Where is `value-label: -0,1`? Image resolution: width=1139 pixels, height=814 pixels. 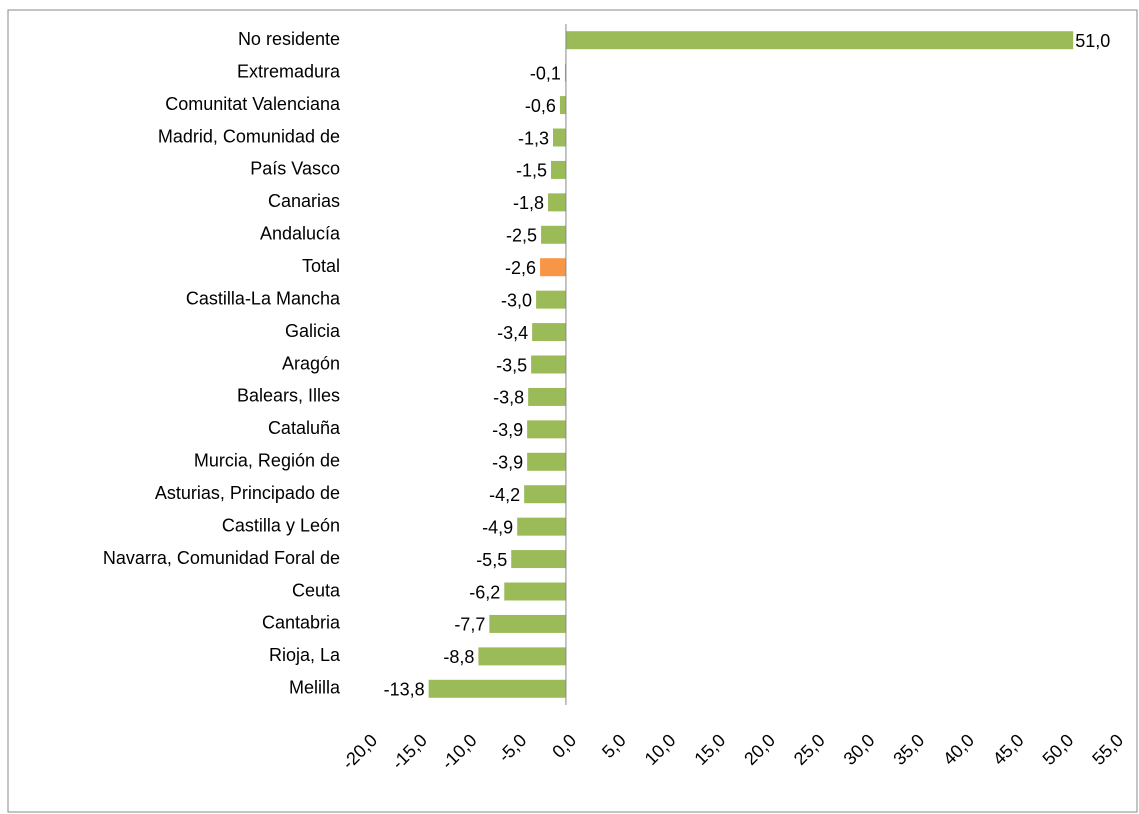
value-label: -0,1 is located at coordinates (545, 73).